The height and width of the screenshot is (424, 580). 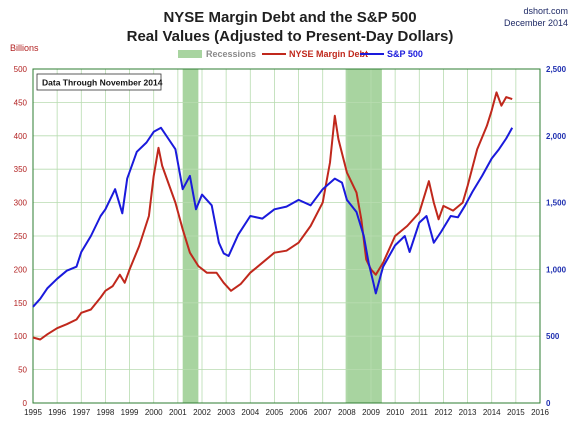 What do you see at coordinates (21, 269) in the screenshot?
I see `left-tick-label: 200` at bounding box center [21, 269].